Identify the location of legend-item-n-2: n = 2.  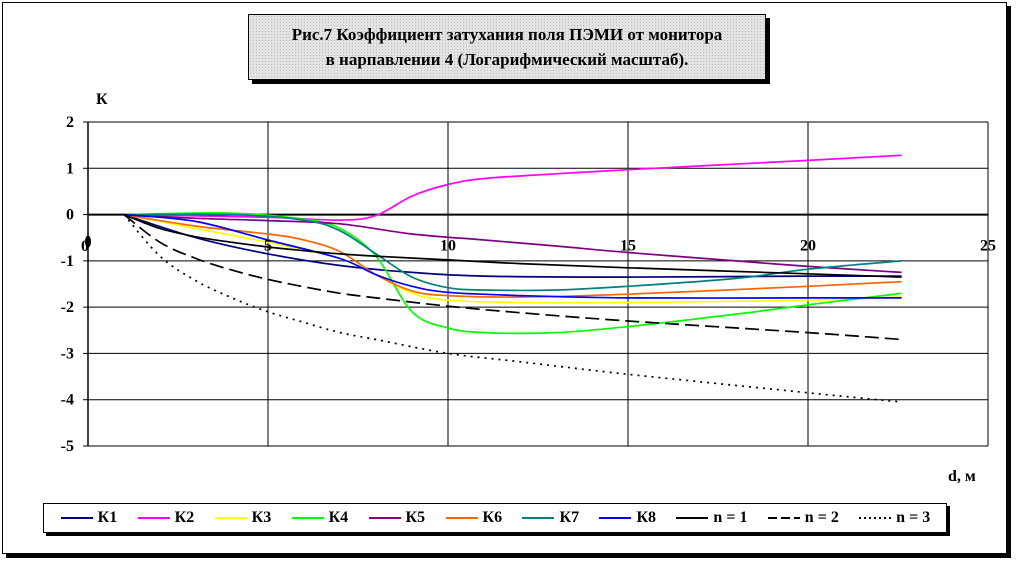
(803, 518).